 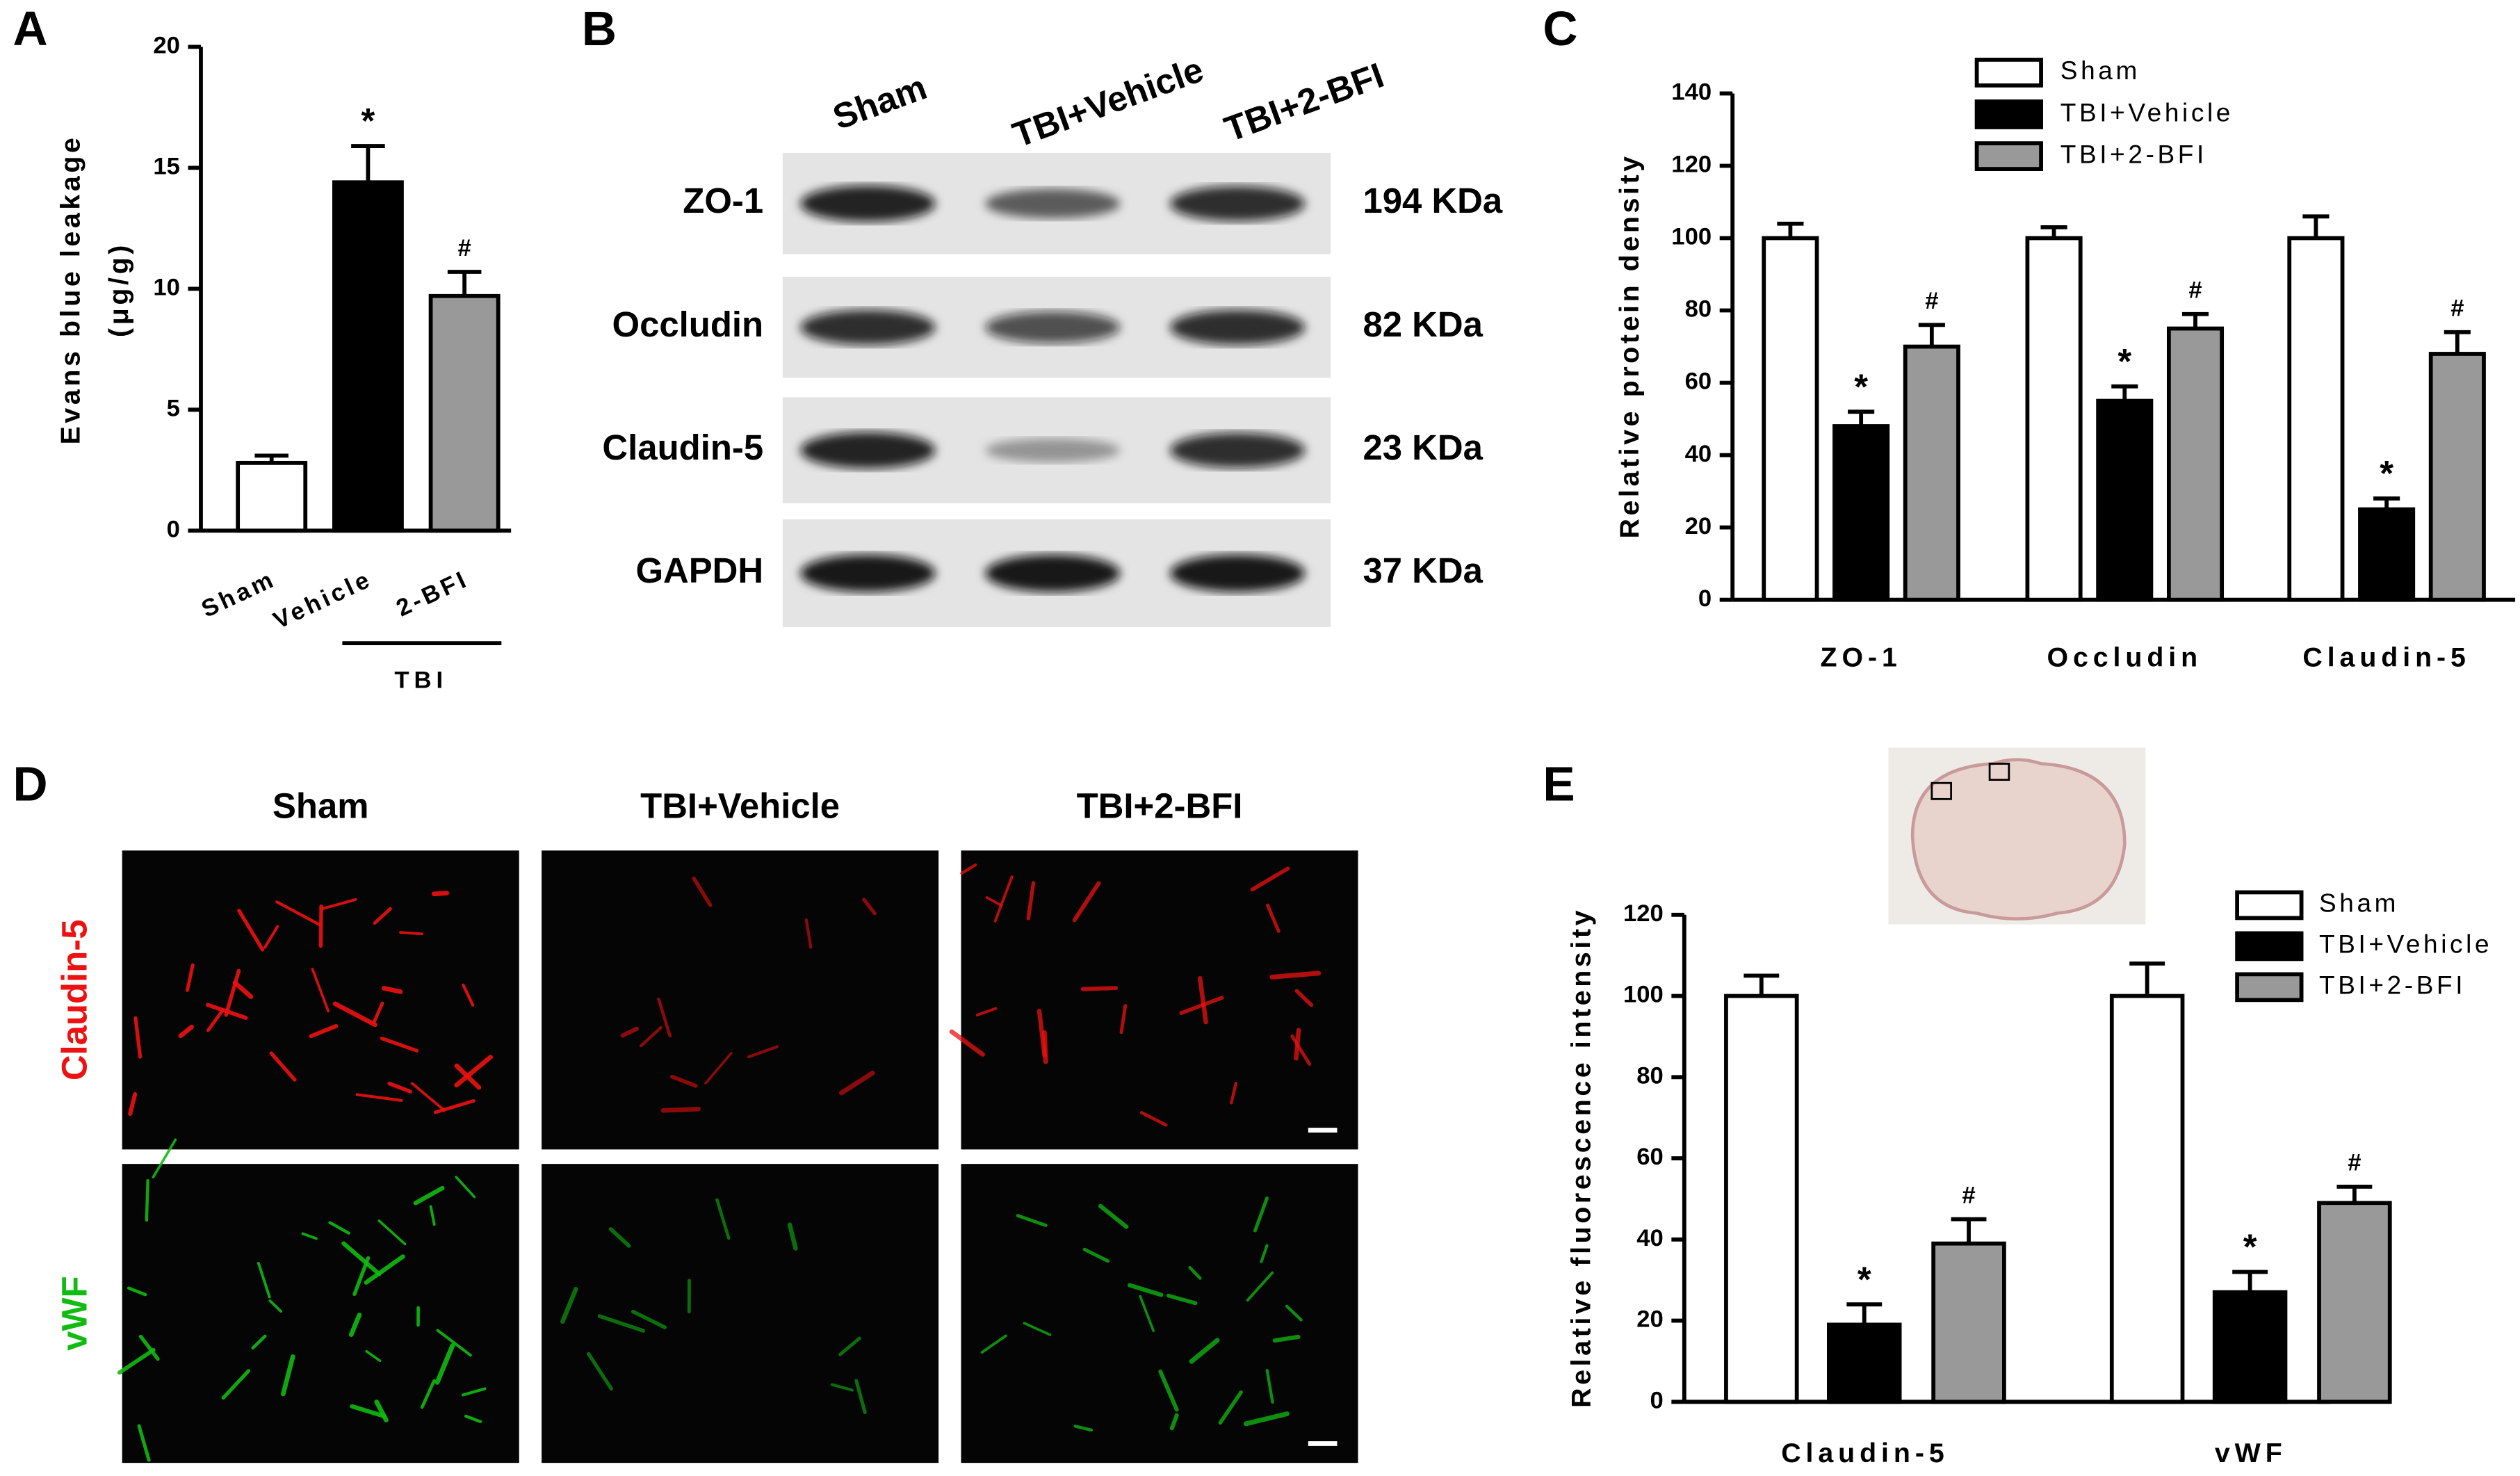 What do you see at coordinates (1559, 783) in the screenshot?
I see `panel-letter: E` at bounding box center [1559, 783].